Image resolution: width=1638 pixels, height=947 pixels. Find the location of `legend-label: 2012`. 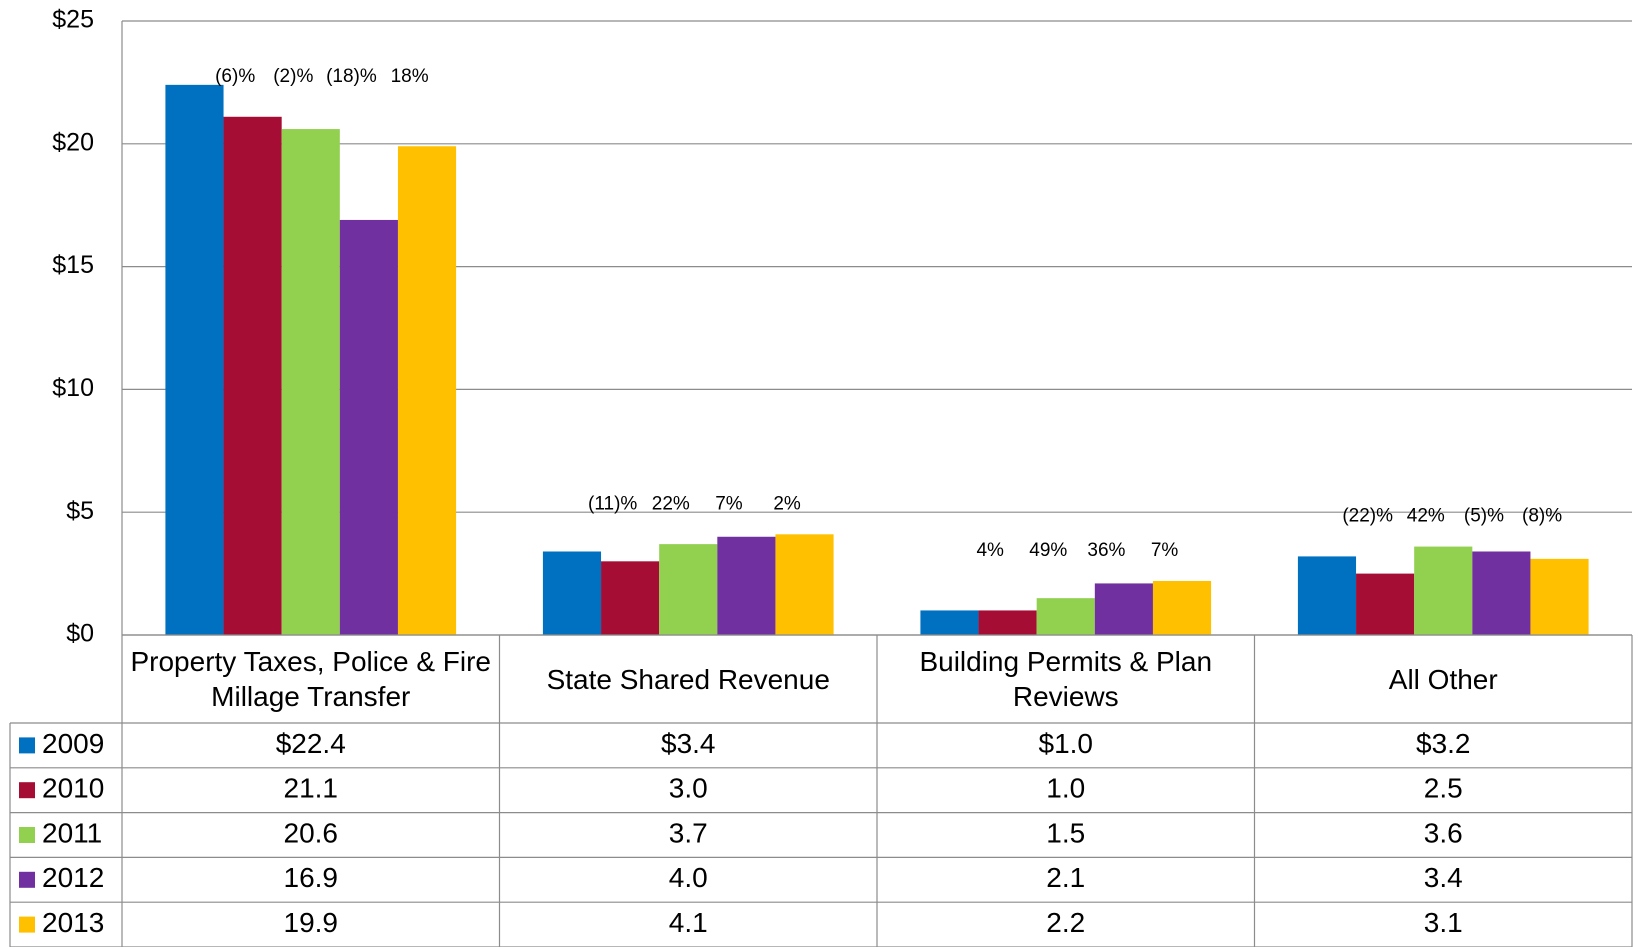

legend-label: 2012 is located at coordinates (73, 877).